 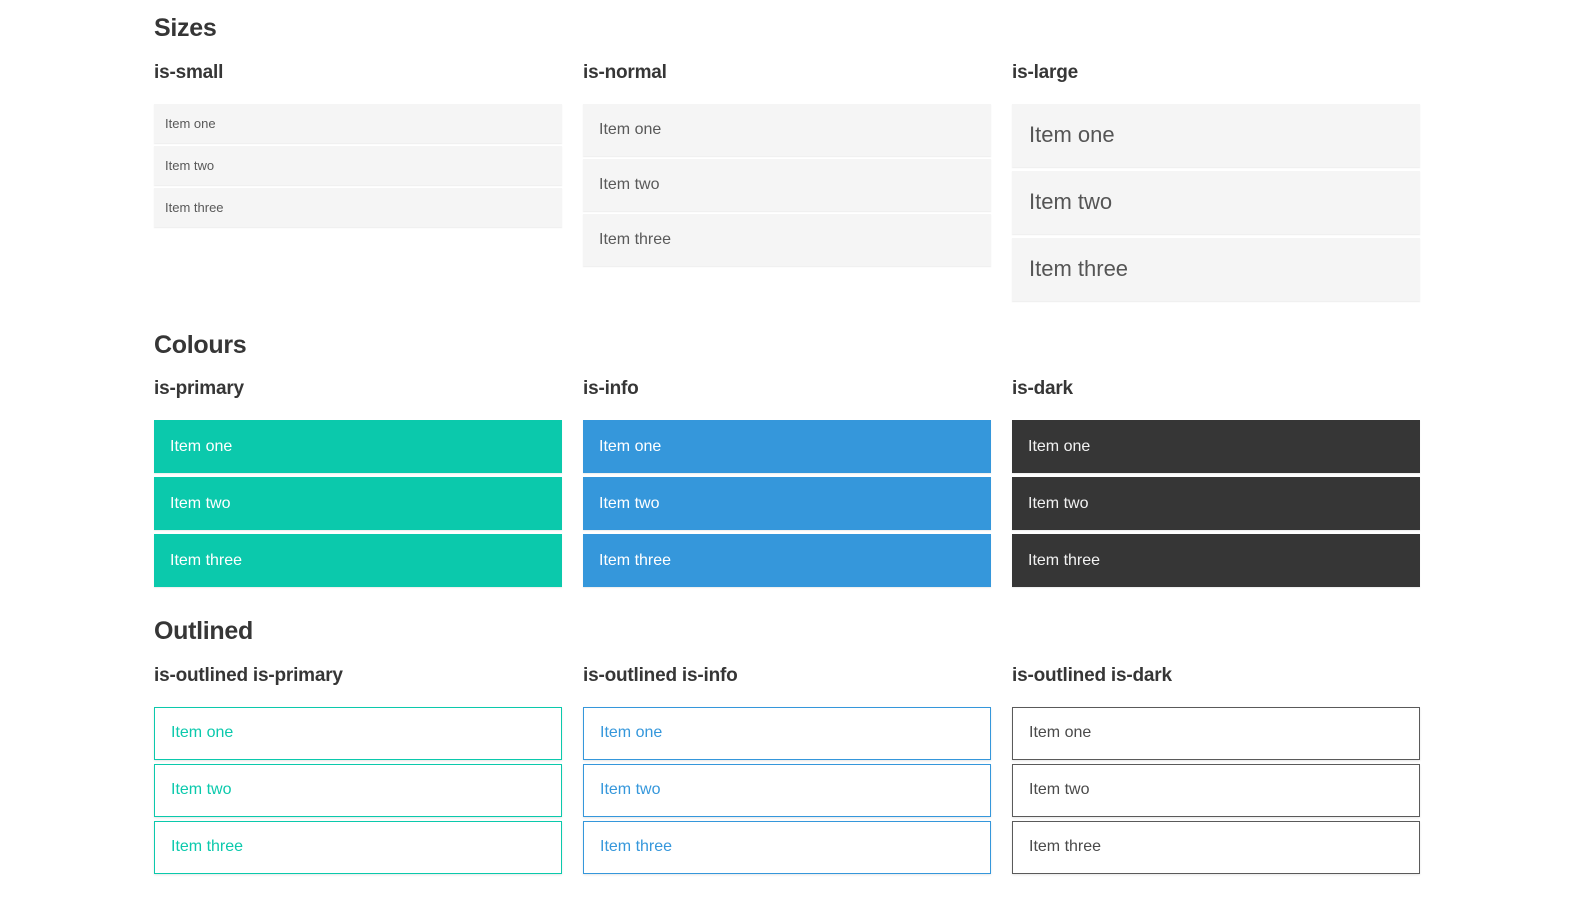 I want to click on group-heading-is-outlined-is-dark: is-outlined is-dark, so click(x=1092, y=675).